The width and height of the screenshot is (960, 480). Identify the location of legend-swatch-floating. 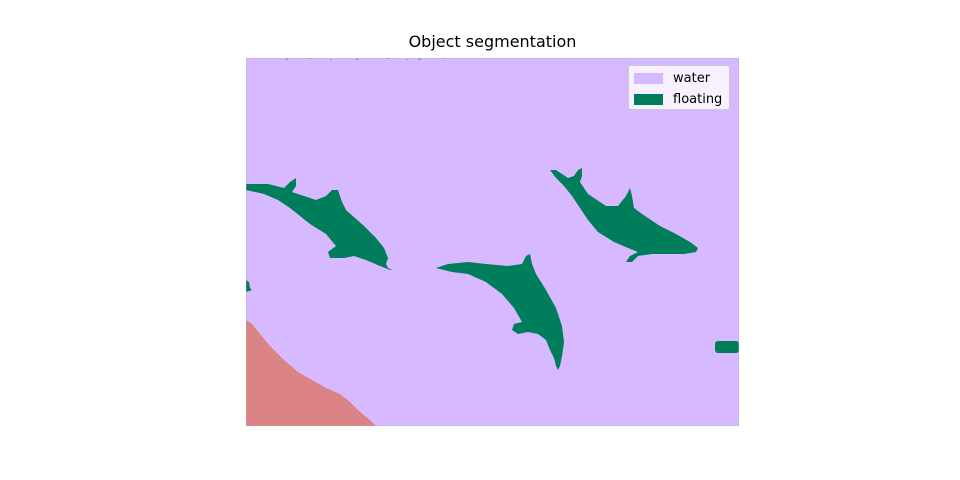
(648, 99).